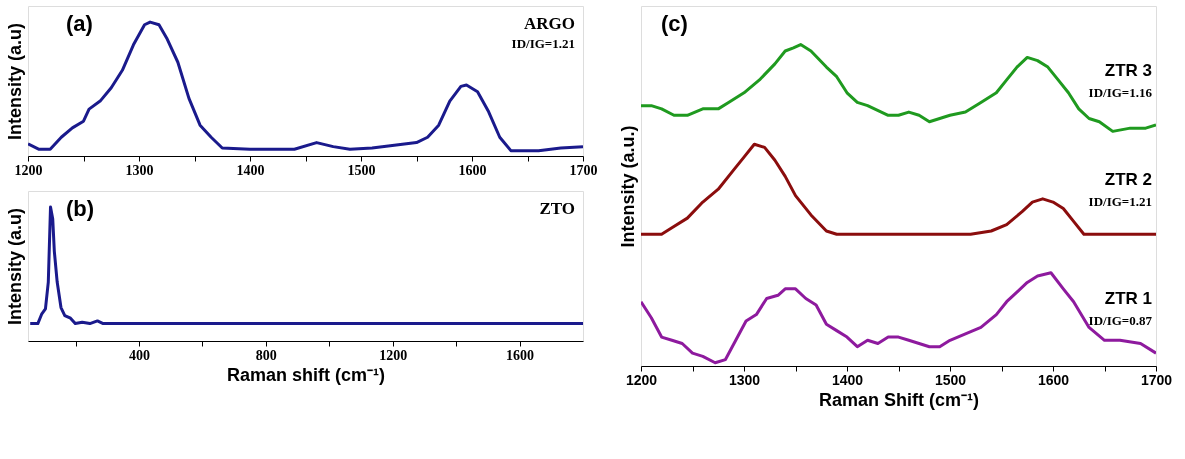  I want to click on text: ZTO, so click(557, 208).